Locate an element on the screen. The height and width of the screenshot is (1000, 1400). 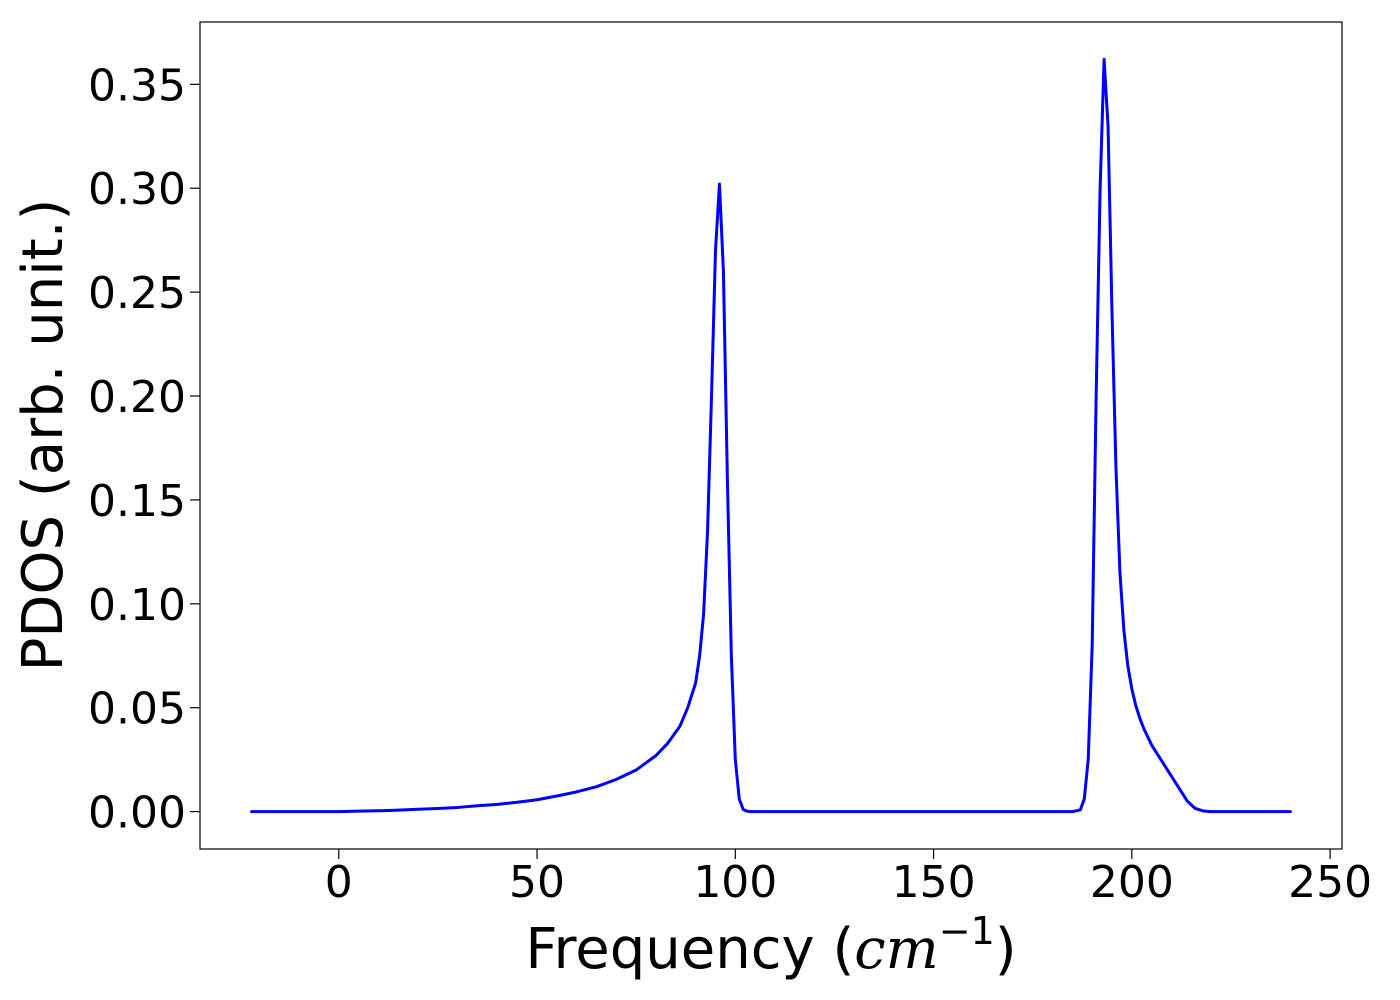
x-axis-title: Frequency (cm−1) is located at coordinates (770, 945).